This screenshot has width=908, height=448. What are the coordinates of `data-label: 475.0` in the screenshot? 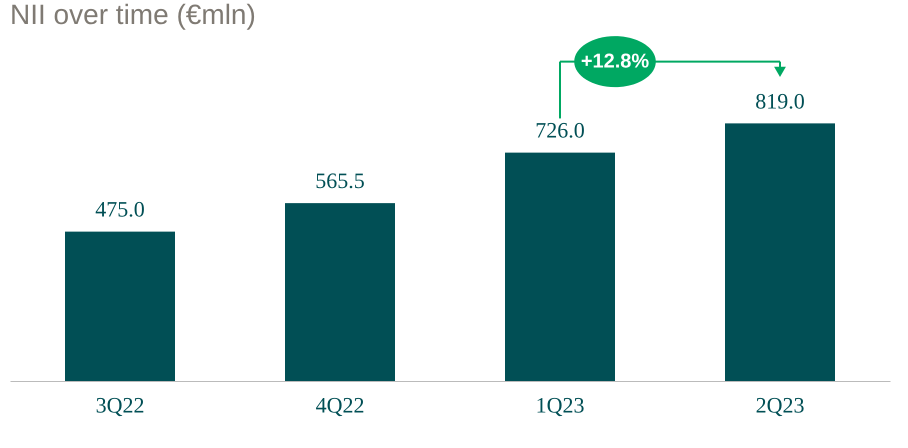 It's located at (120, 209).